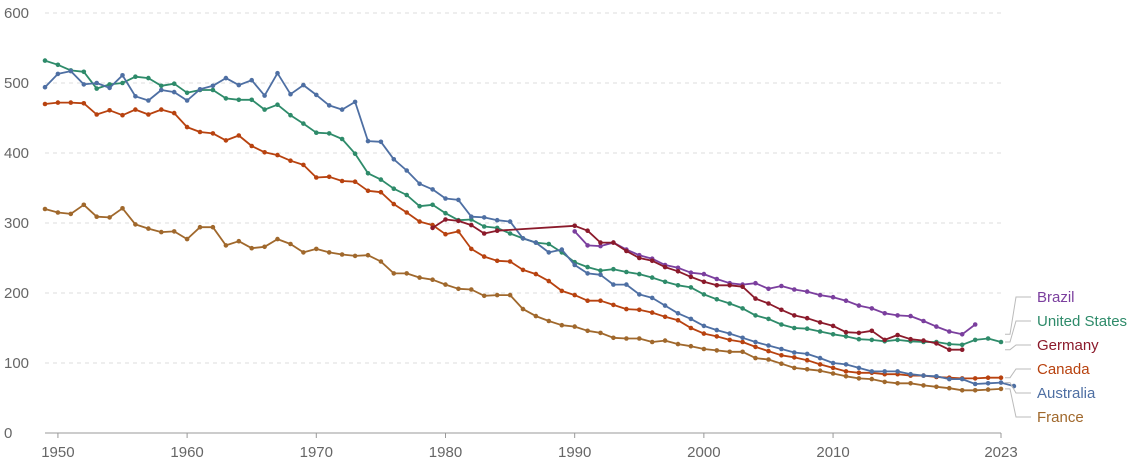 Image resolution: width=1140 pixels, height=468 pixels. I want to click on legend-label-france: France, so click(1060, 417).